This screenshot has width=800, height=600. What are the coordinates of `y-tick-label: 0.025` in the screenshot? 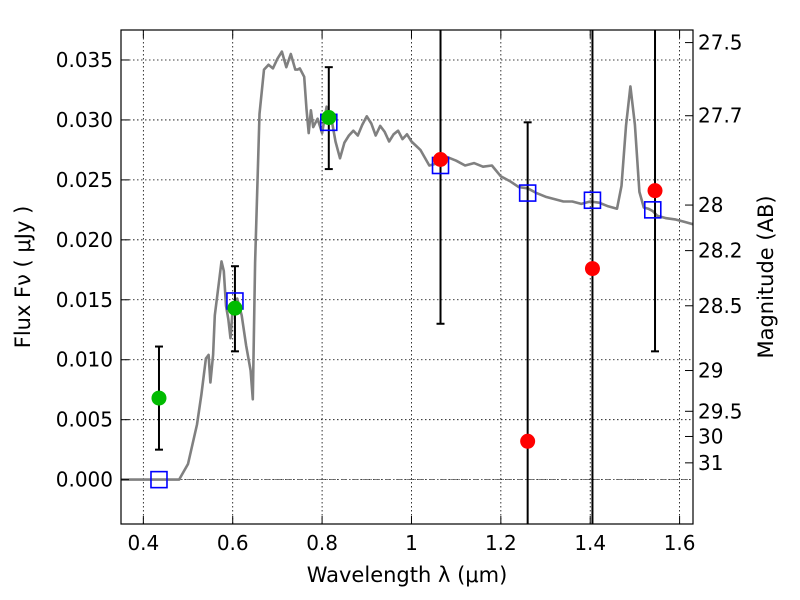 It's located at (84, 180).